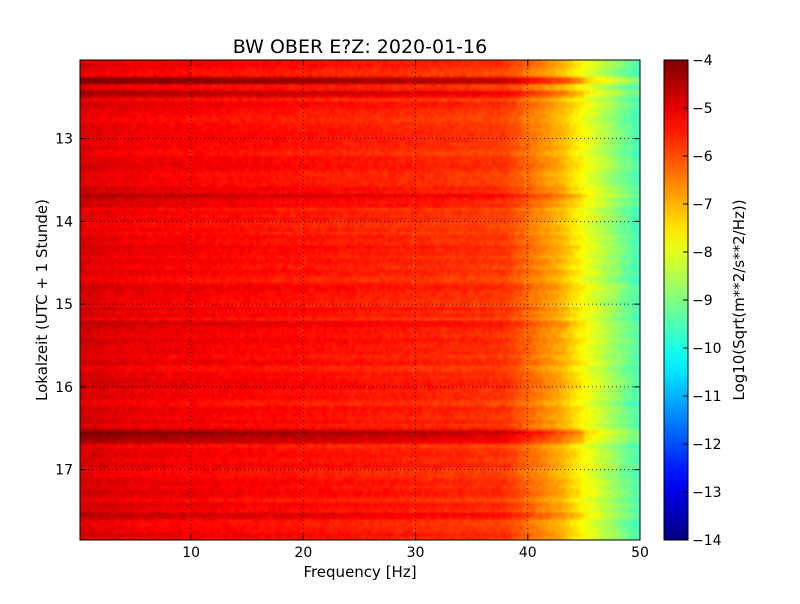 The width and height of the screenshot is (800, 604). What do you see at coordinates (359, 572) in the screenshot?
I see `x-axis-label: Frequency [Hz]` at bounding box center [359, 572].